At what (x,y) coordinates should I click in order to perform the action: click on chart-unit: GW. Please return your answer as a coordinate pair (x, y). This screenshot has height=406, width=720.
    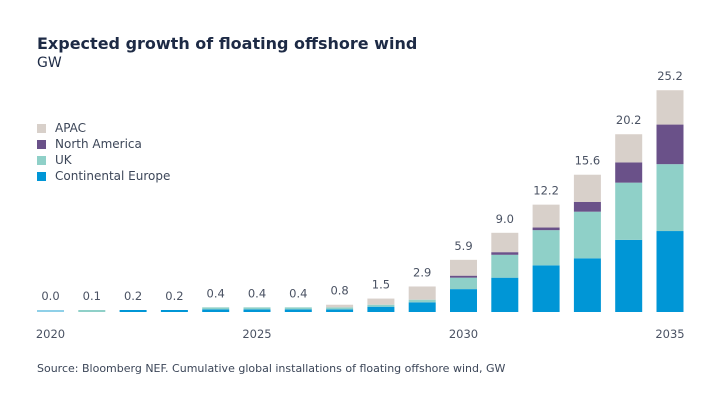
    Looking at the image, I should click on (49, 63).